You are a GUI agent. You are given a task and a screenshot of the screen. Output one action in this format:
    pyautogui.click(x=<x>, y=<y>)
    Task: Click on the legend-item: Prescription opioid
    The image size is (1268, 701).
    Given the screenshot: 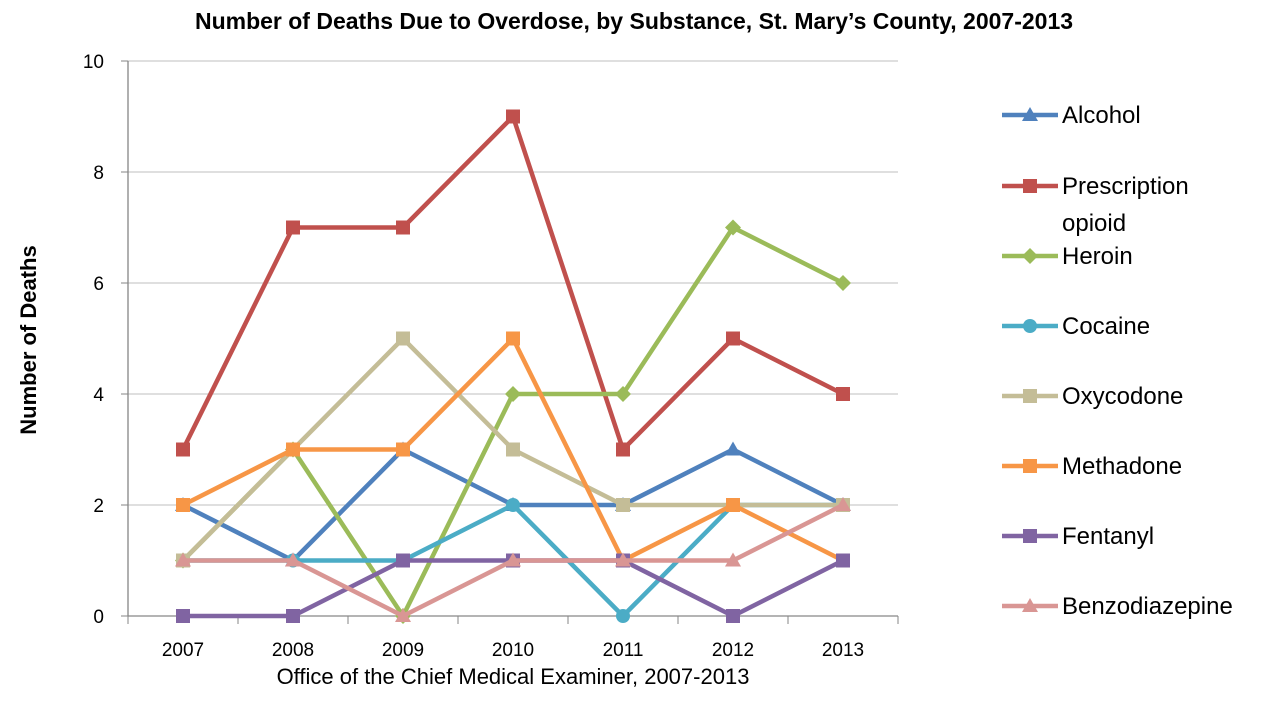 What is the action you would take?
    pyautogui.click(x=1095, y=205)
    